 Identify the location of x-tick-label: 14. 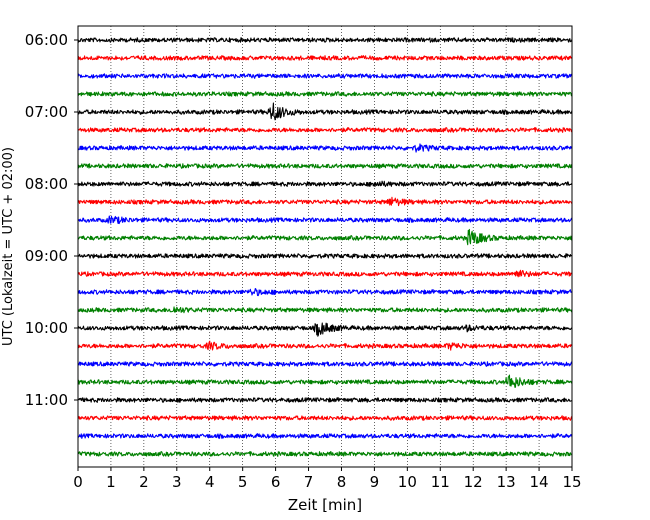
(539, 482).